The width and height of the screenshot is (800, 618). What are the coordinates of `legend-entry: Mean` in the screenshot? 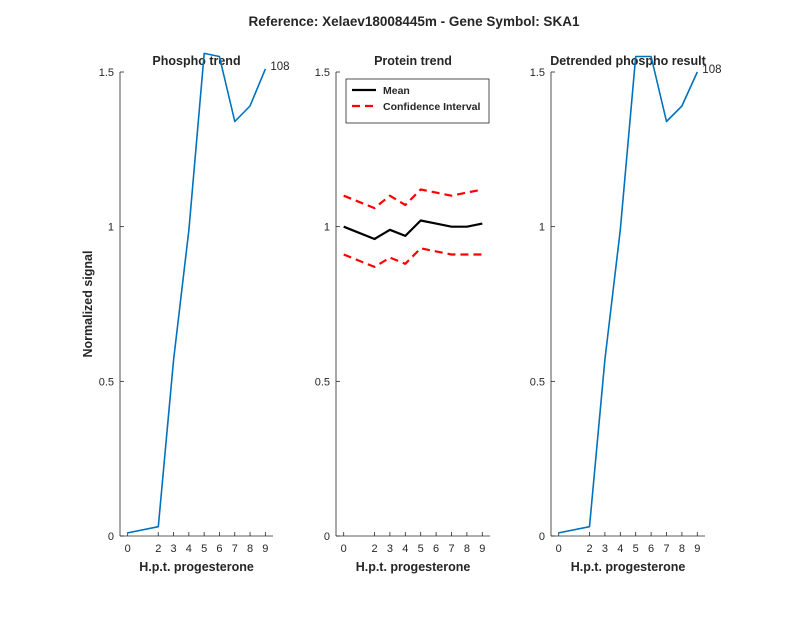 It's located at (396, 91).